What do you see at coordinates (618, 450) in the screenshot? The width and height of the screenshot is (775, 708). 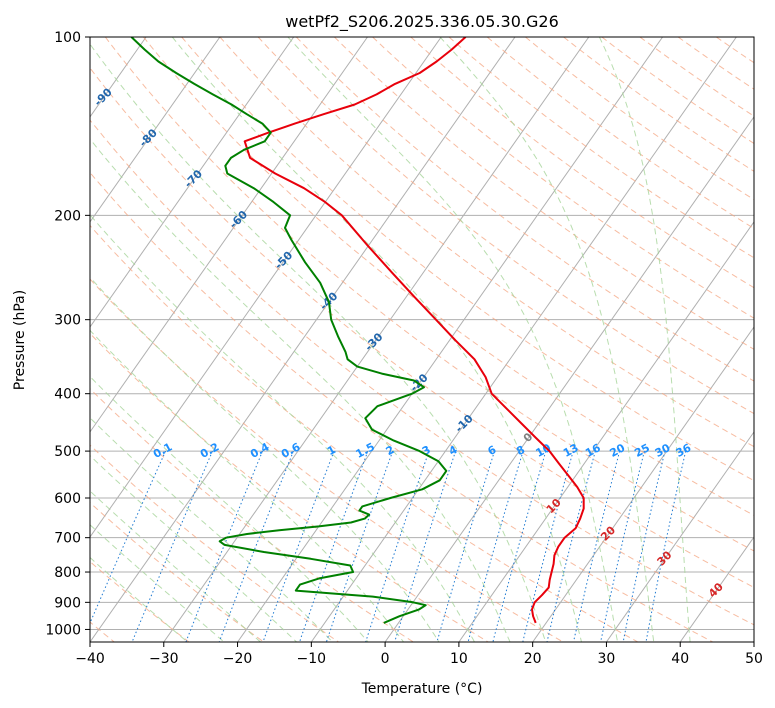 I see `mixing-ratio-label: 20` at bounding box center [618, 450].